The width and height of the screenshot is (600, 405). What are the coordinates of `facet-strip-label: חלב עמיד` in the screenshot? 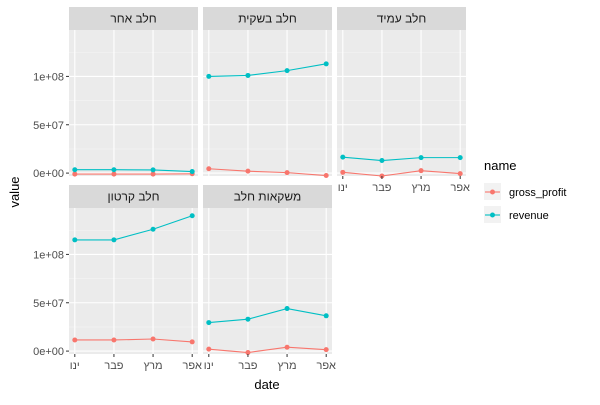 It's located at (402, 19).